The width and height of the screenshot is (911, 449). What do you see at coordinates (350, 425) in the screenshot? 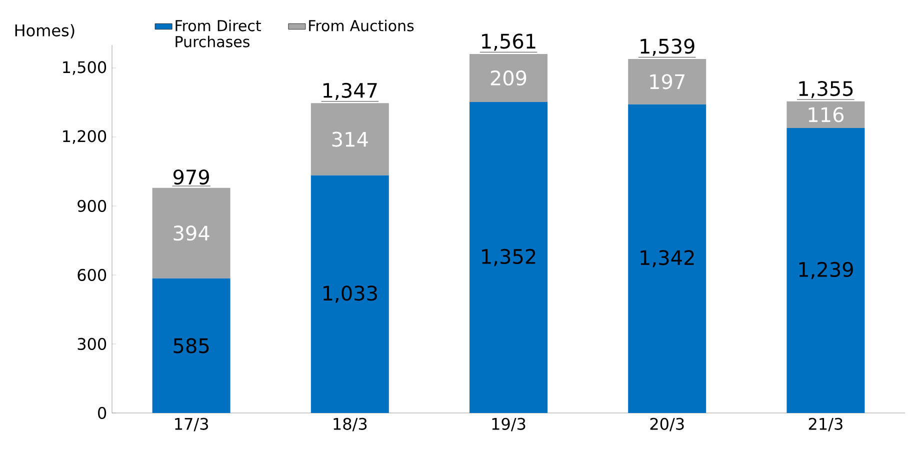
I see `x-tick-label: 18/3` at bounding box center [350, 425].